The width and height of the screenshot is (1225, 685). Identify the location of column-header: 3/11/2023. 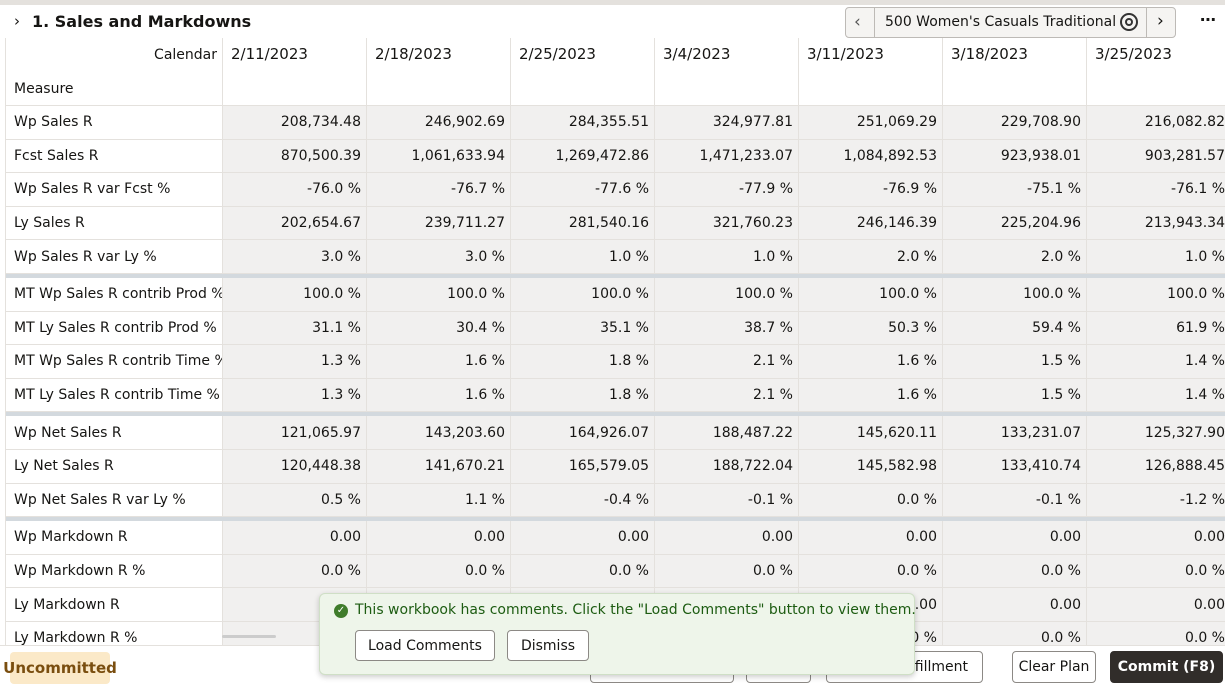
(871, 72).